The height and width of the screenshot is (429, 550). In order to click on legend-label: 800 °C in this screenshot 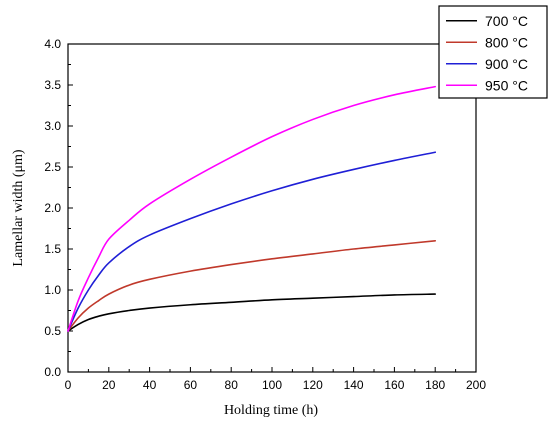, I will do `click(506, 42)`.